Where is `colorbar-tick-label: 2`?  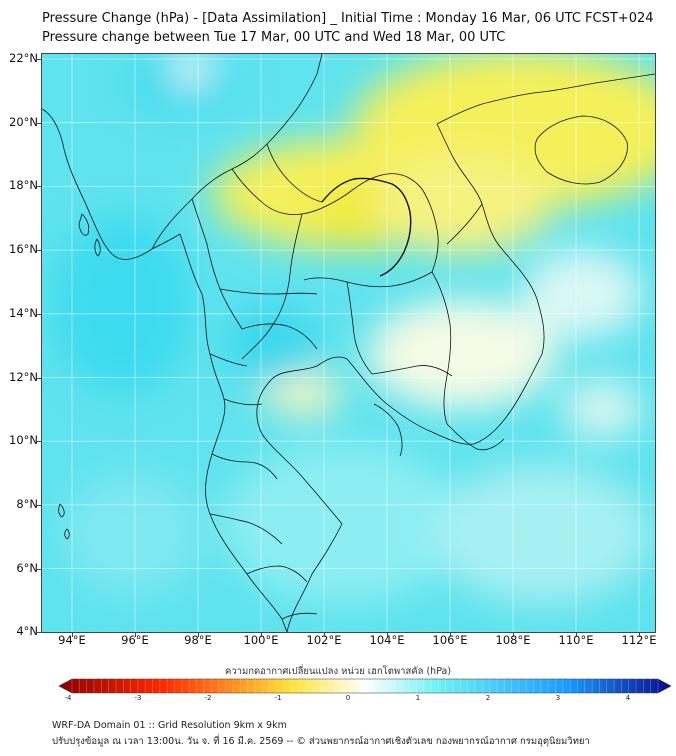
colorbar-tick-label: 2 is located at coordinates (488, 698).